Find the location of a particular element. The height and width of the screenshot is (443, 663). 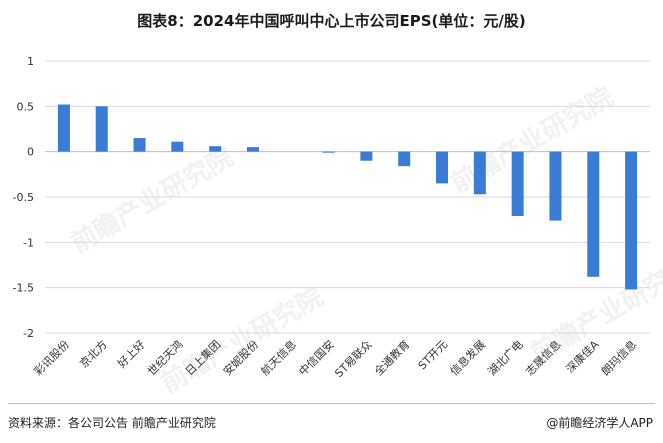

x-tick-label: 航天信息 is located at coordinates (278, 357).